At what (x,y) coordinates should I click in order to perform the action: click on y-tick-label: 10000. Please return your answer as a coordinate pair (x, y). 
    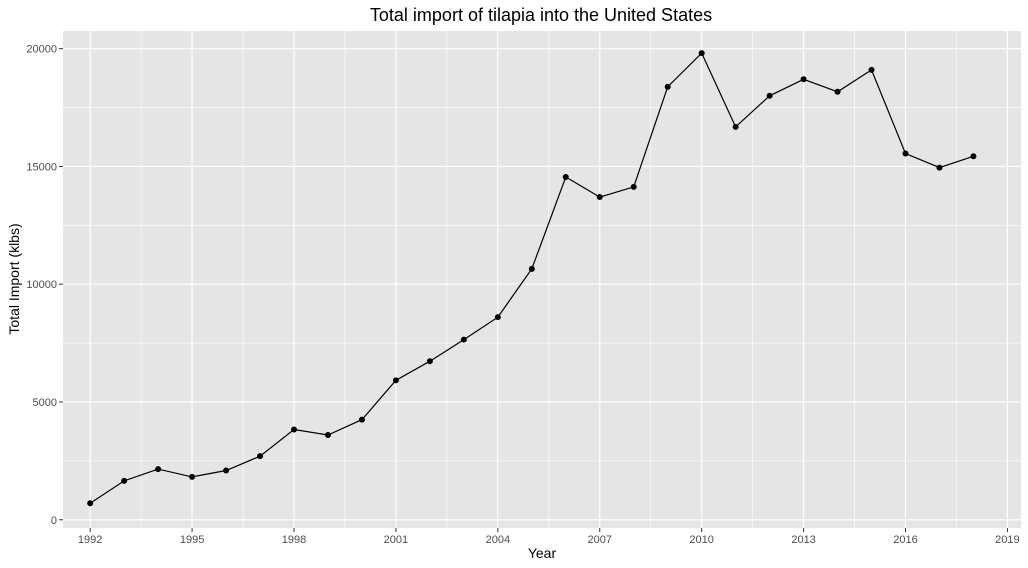
    Looking at the image, I should click on (41, 285).